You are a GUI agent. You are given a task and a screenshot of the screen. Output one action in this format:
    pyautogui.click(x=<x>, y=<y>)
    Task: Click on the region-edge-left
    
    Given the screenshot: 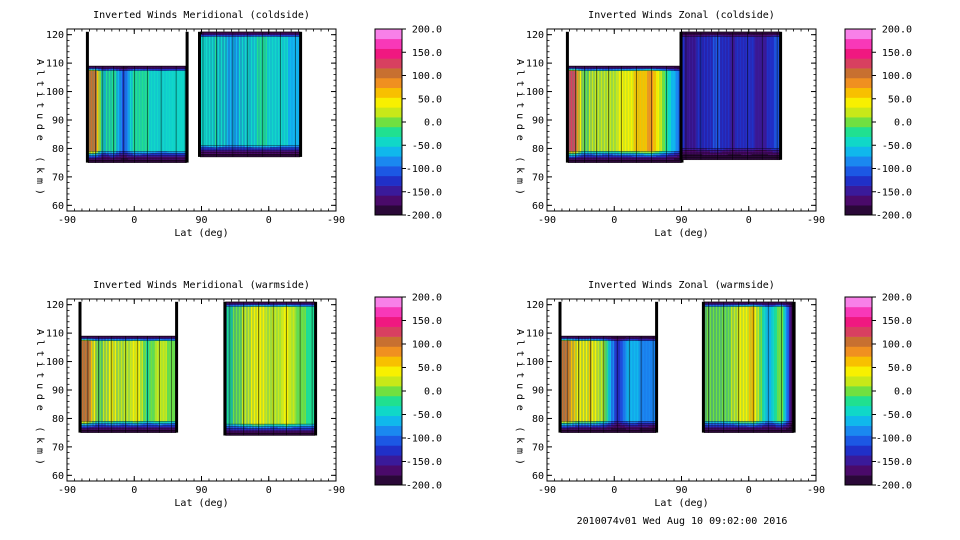 What is the action you would take?
    pyautogui.click(x=567, y=97)
    